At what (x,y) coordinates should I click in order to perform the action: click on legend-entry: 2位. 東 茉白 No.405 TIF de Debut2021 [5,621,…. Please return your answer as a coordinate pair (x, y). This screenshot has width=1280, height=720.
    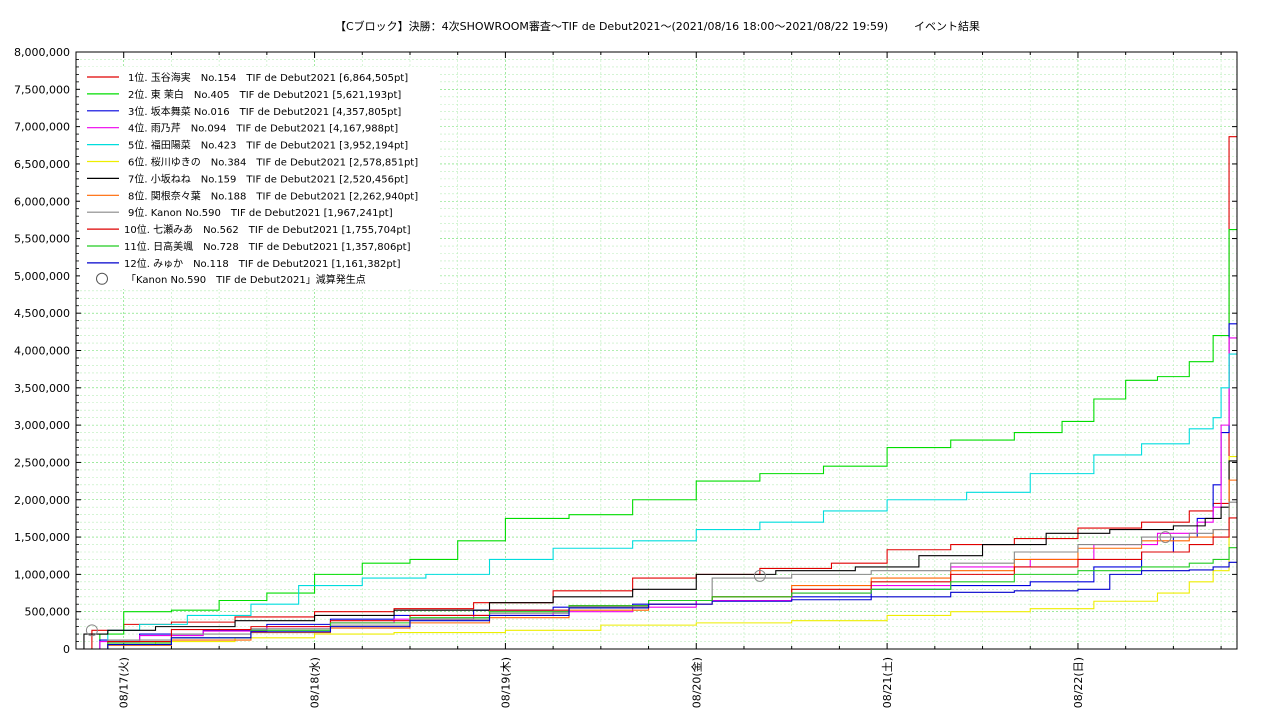
    Looking at the image, I should click on (264, 94).